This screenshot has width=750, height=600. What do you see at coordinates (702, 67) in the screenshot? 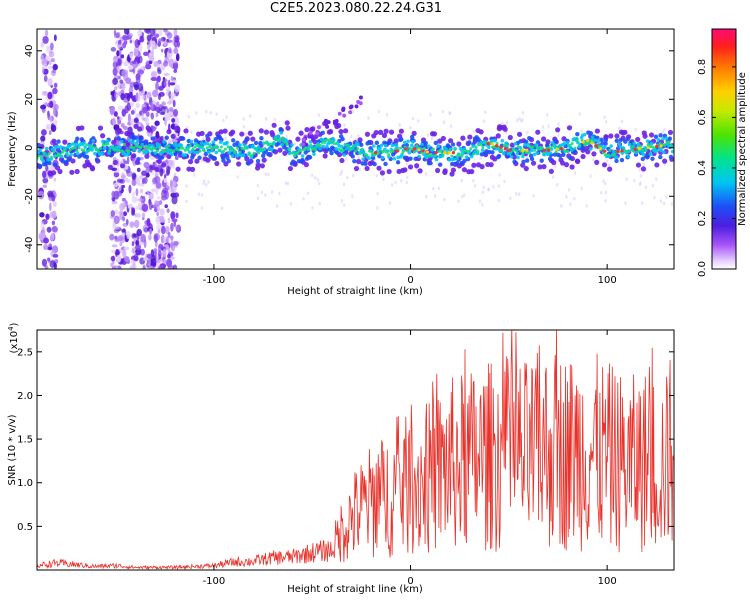
I see `colorbar-tick-label: 0.8` at bounding box center [702, 67].